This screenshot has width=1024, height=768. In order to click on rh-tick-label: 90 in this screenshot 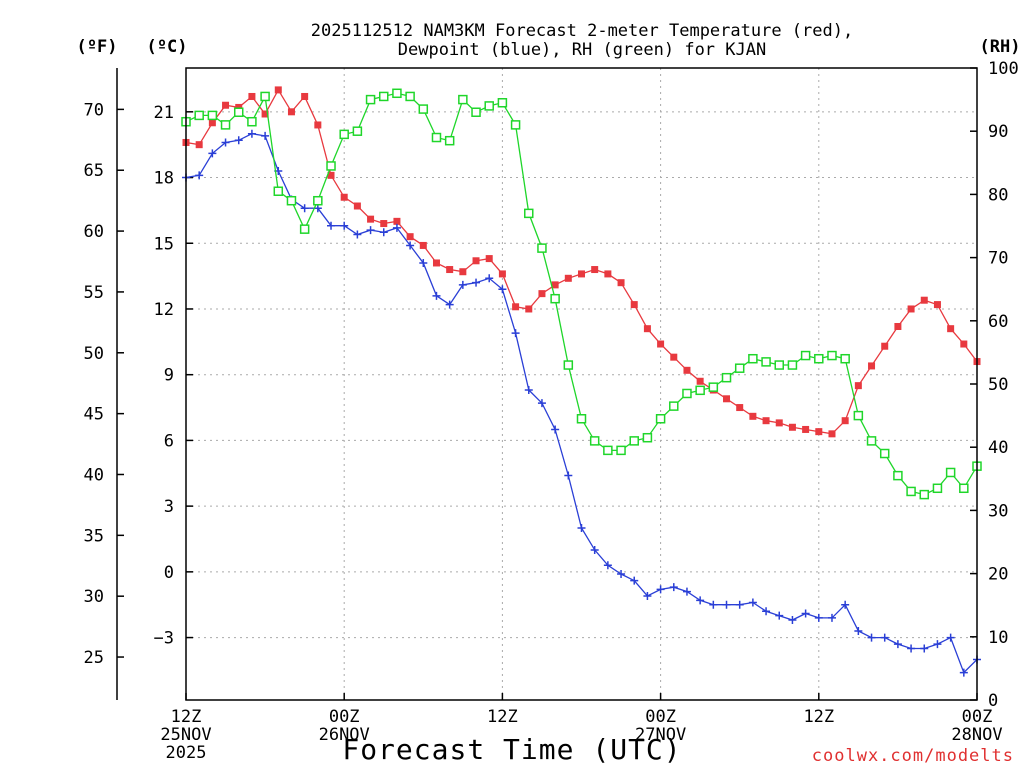, I will do `click(998, 132)`.